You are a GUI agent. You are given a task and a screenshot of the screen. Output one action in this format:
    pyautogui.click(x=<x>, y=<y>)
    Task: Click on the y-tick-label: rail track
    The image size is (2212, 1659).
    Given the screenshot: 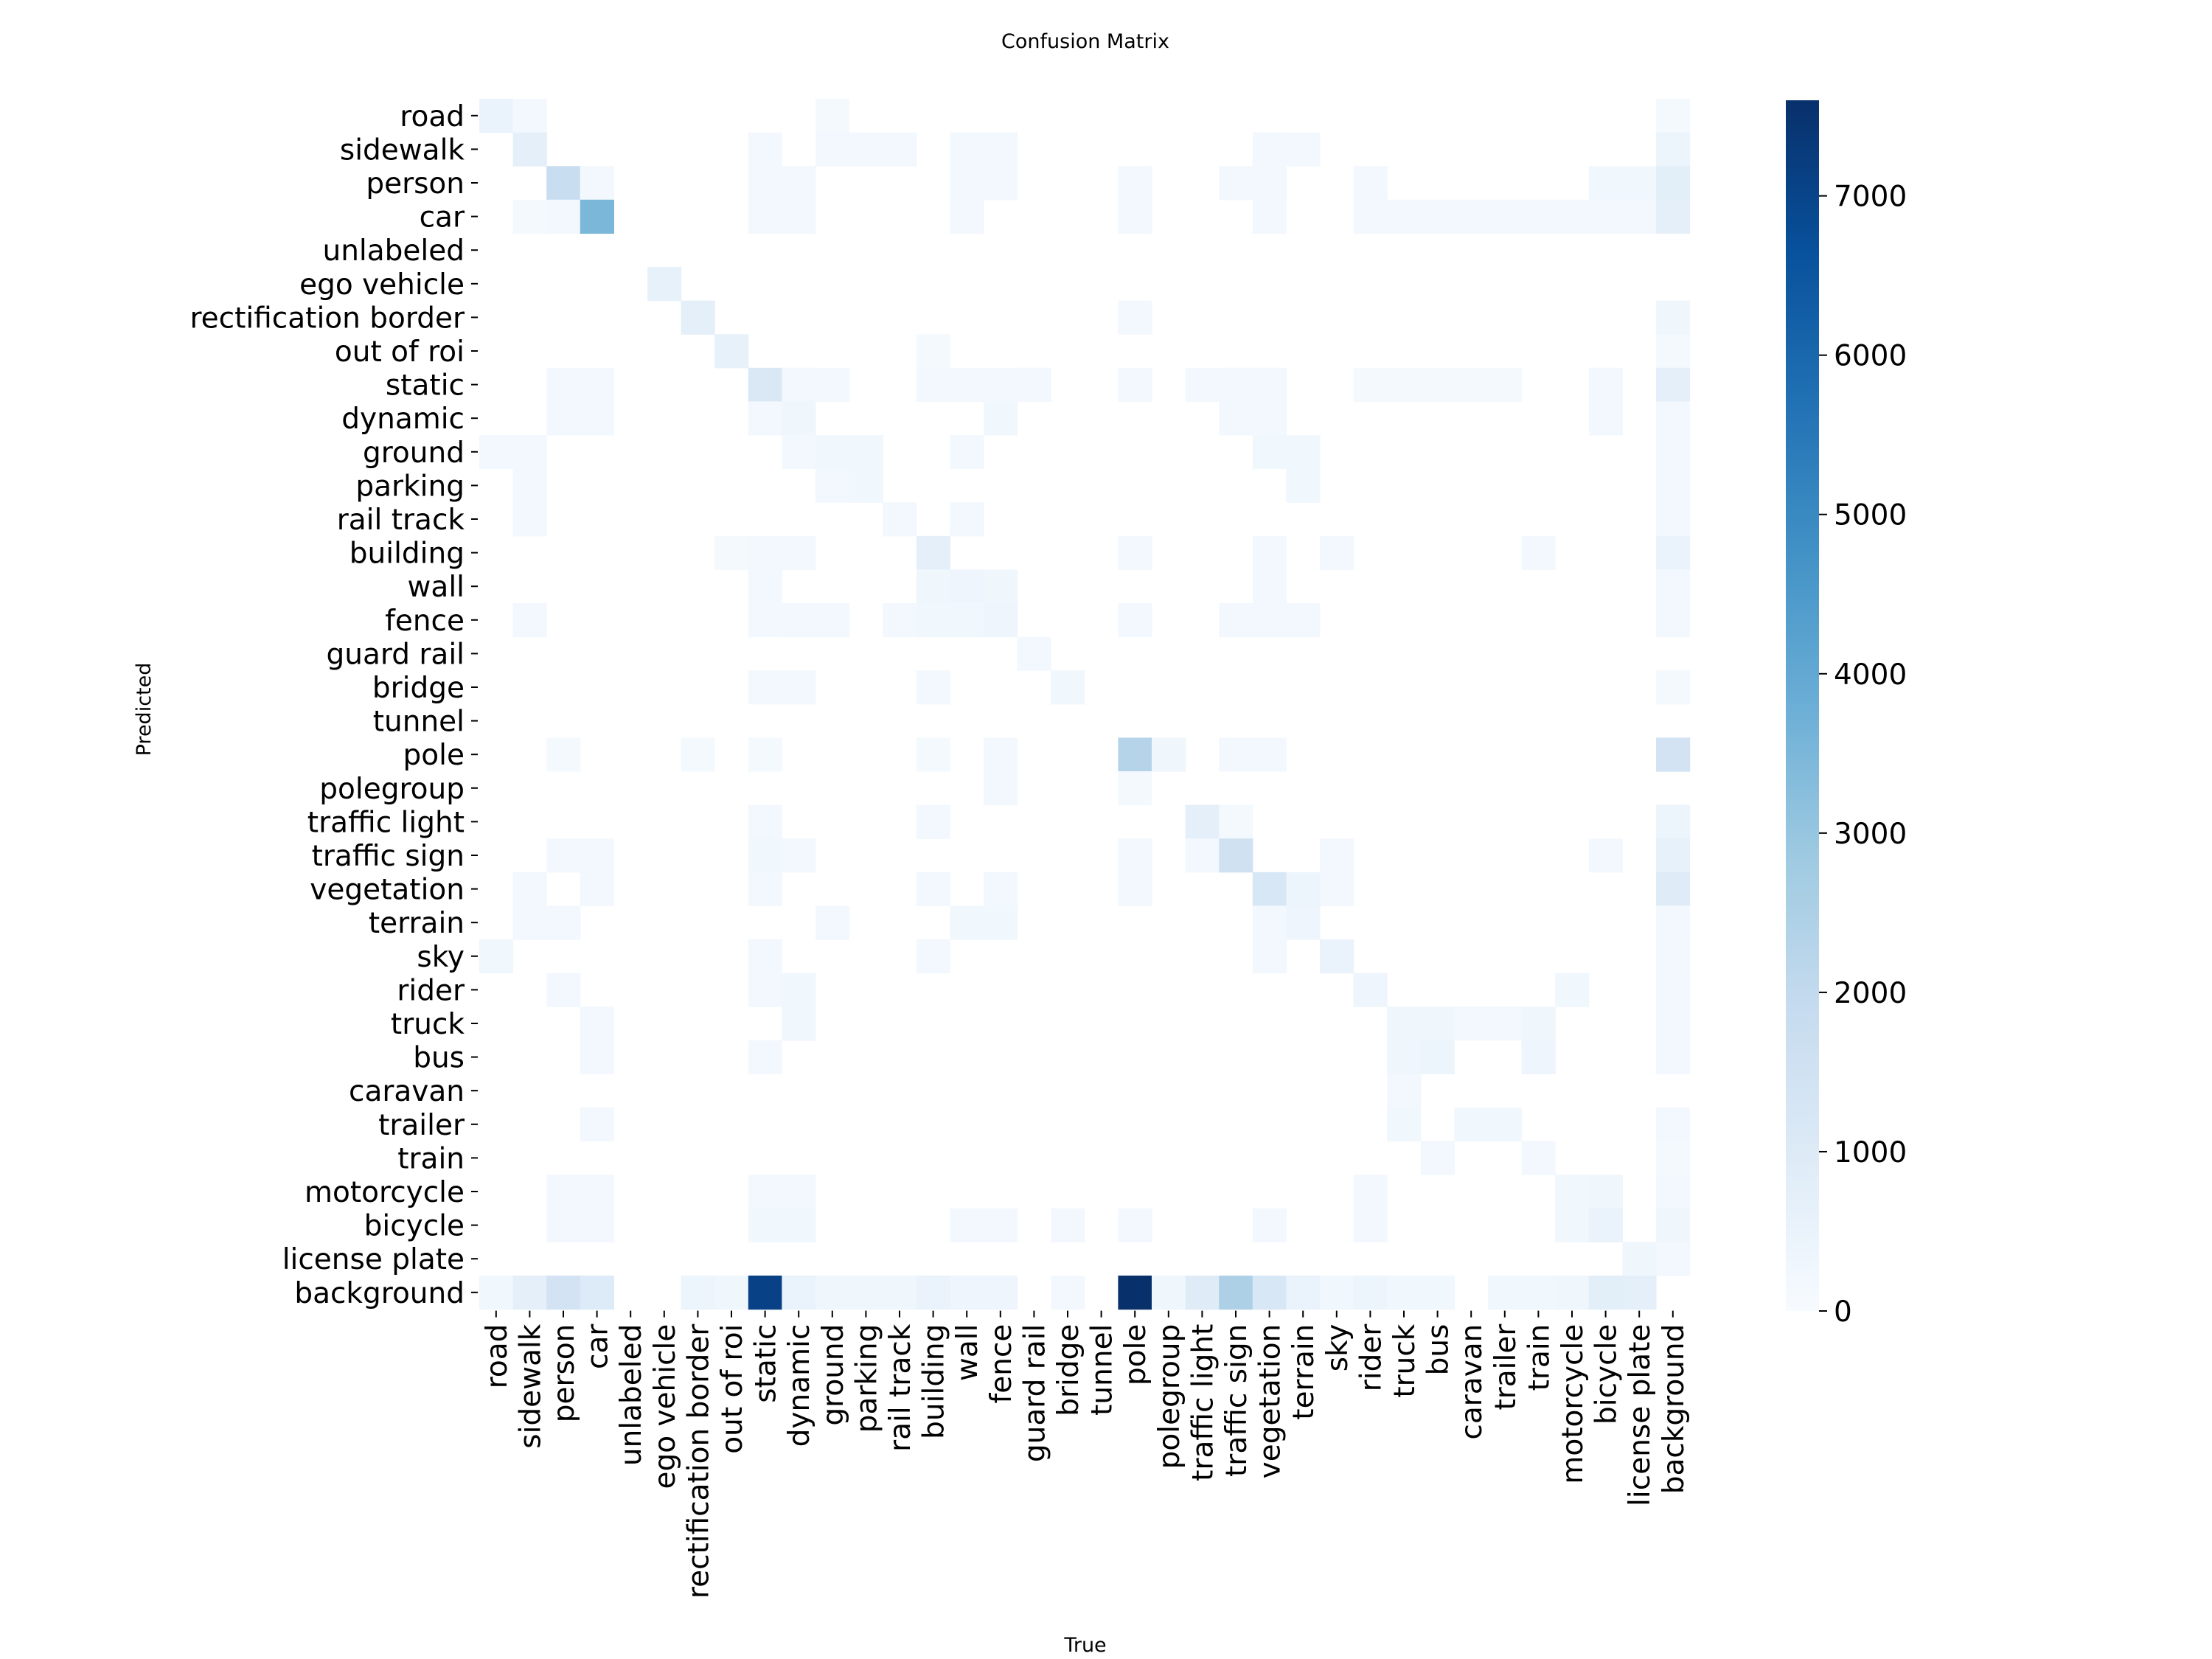 What is the action you would take?
    pyautogui.click(x=401, y=520)
    